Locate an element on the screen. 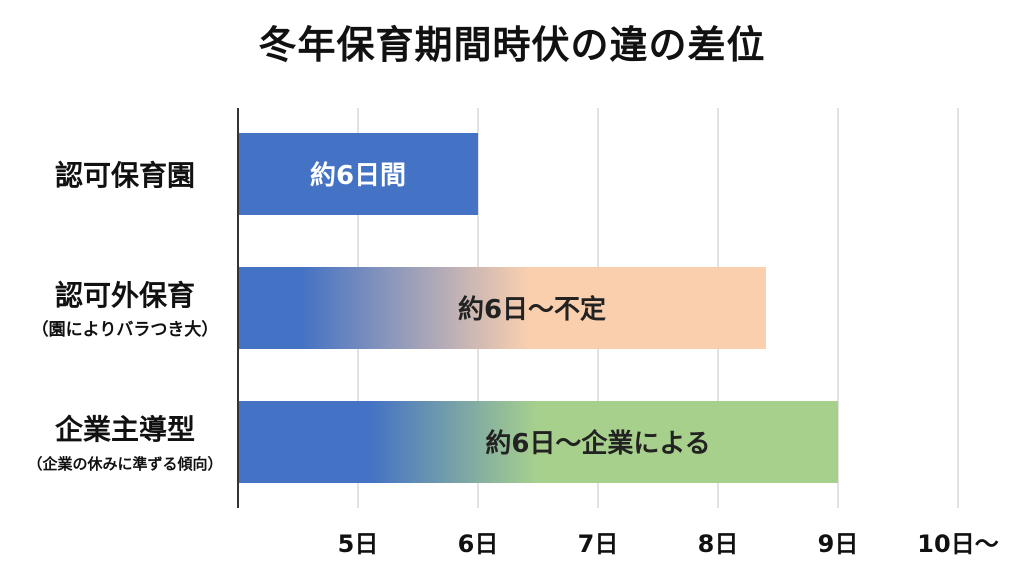 This screenshot has width=1024, height=572. x-tick-label: 9日 is located at coordinates (838, 544).